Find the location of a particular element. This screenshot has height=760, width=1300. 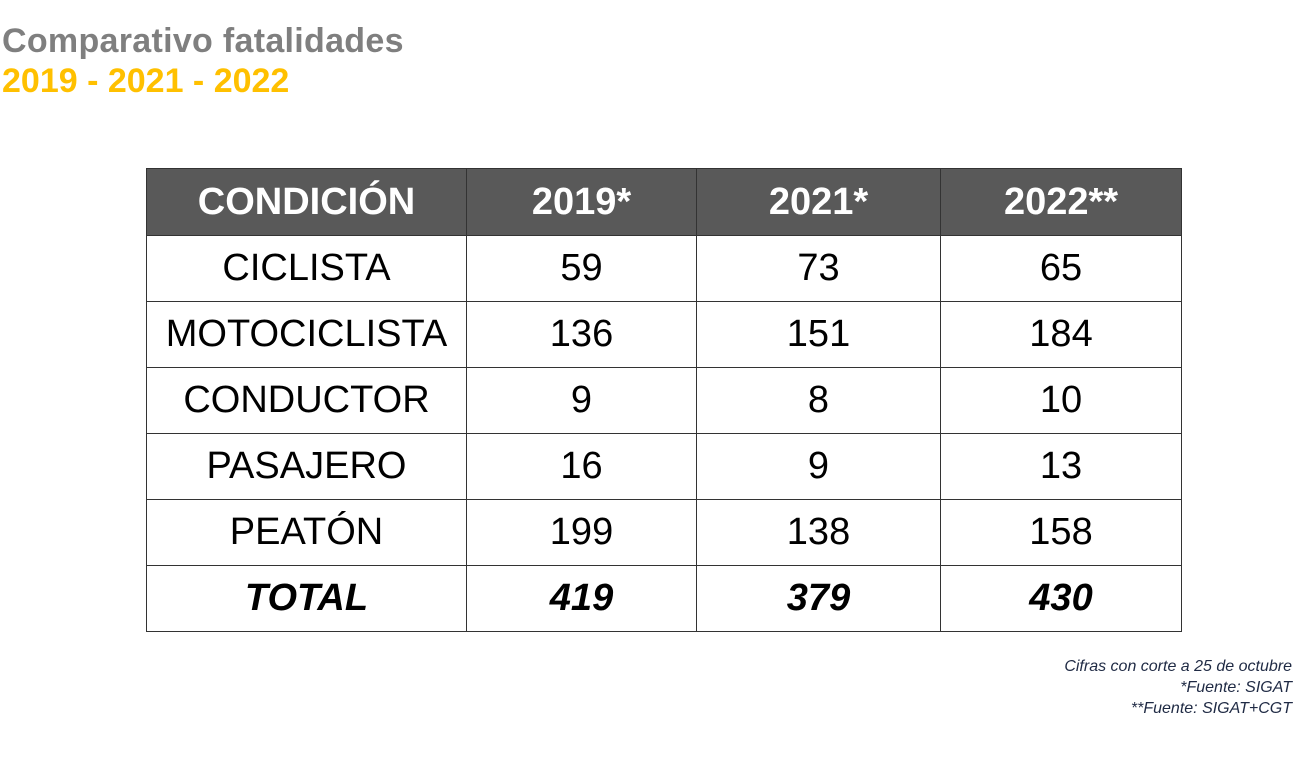

column-header: CONDICIÓN is located at coordinates (306, 202).